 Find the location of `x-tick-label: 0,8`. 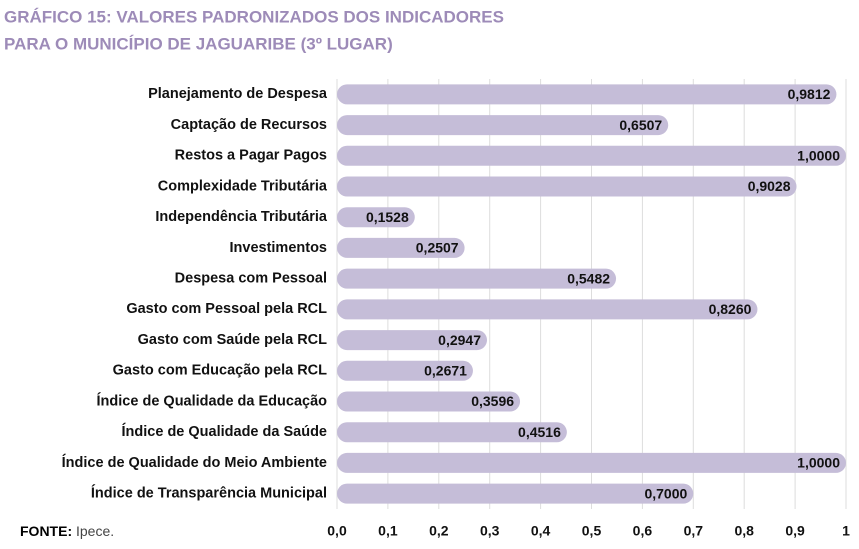

x-tick-label: 0,8 is located at coordinates (744, 531).